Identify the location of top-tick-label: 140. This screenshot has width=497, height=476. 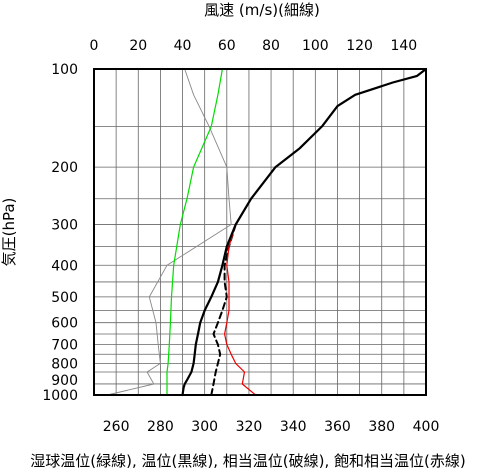
(403, 46).